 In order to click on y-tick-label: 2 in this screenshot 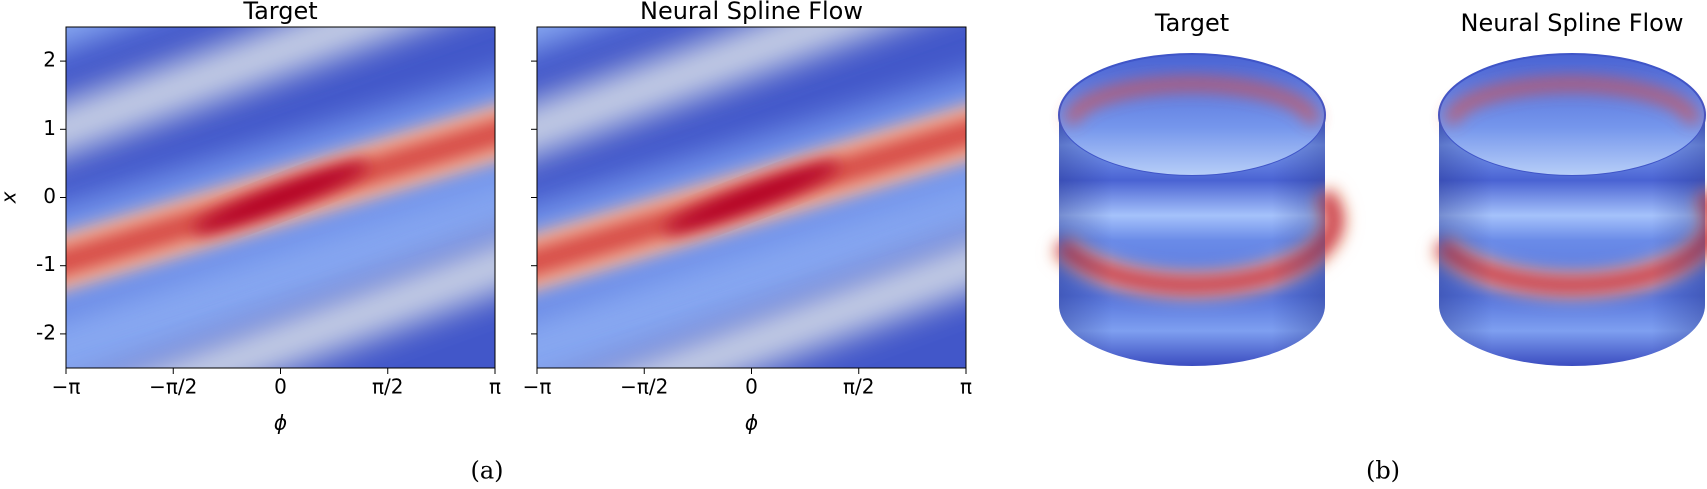, I will do `click(49, 60)`.